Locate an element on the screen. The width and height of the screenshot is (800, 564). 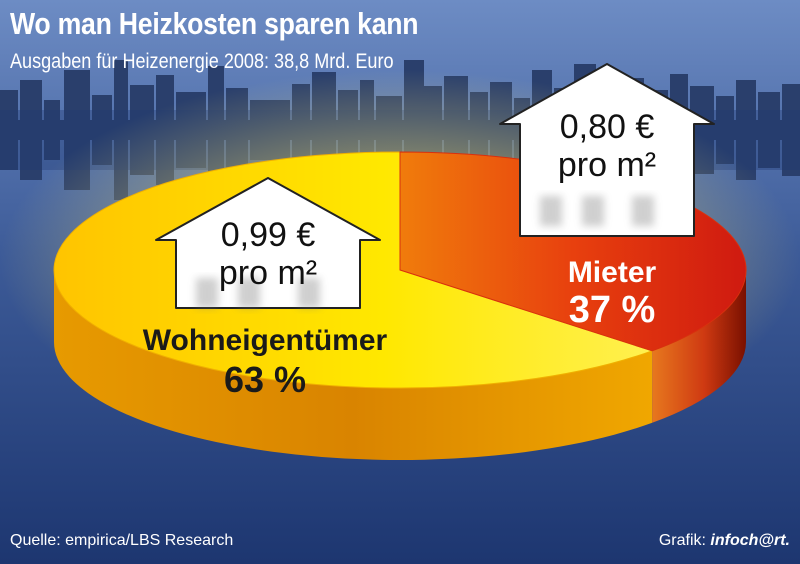
source-note: Quelle: empirica/LBS Research is located at coordinates (122, 540).